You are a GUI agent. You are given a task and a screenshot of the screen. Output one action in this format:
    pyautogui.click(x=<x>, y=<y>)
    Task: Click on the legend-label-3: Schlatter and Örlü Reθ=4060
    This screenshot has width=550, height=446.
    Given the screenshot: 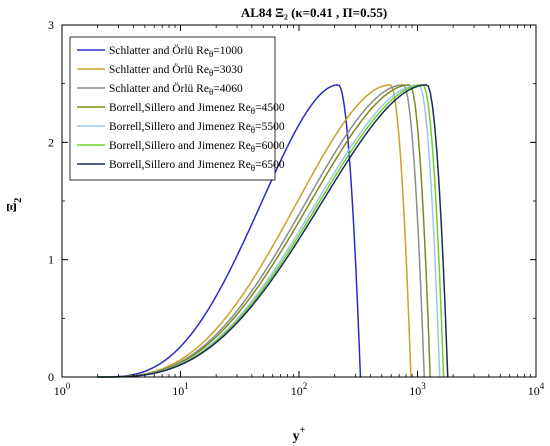 What is the action you would take?
    pyautogui.click(x=176, y=89)
    